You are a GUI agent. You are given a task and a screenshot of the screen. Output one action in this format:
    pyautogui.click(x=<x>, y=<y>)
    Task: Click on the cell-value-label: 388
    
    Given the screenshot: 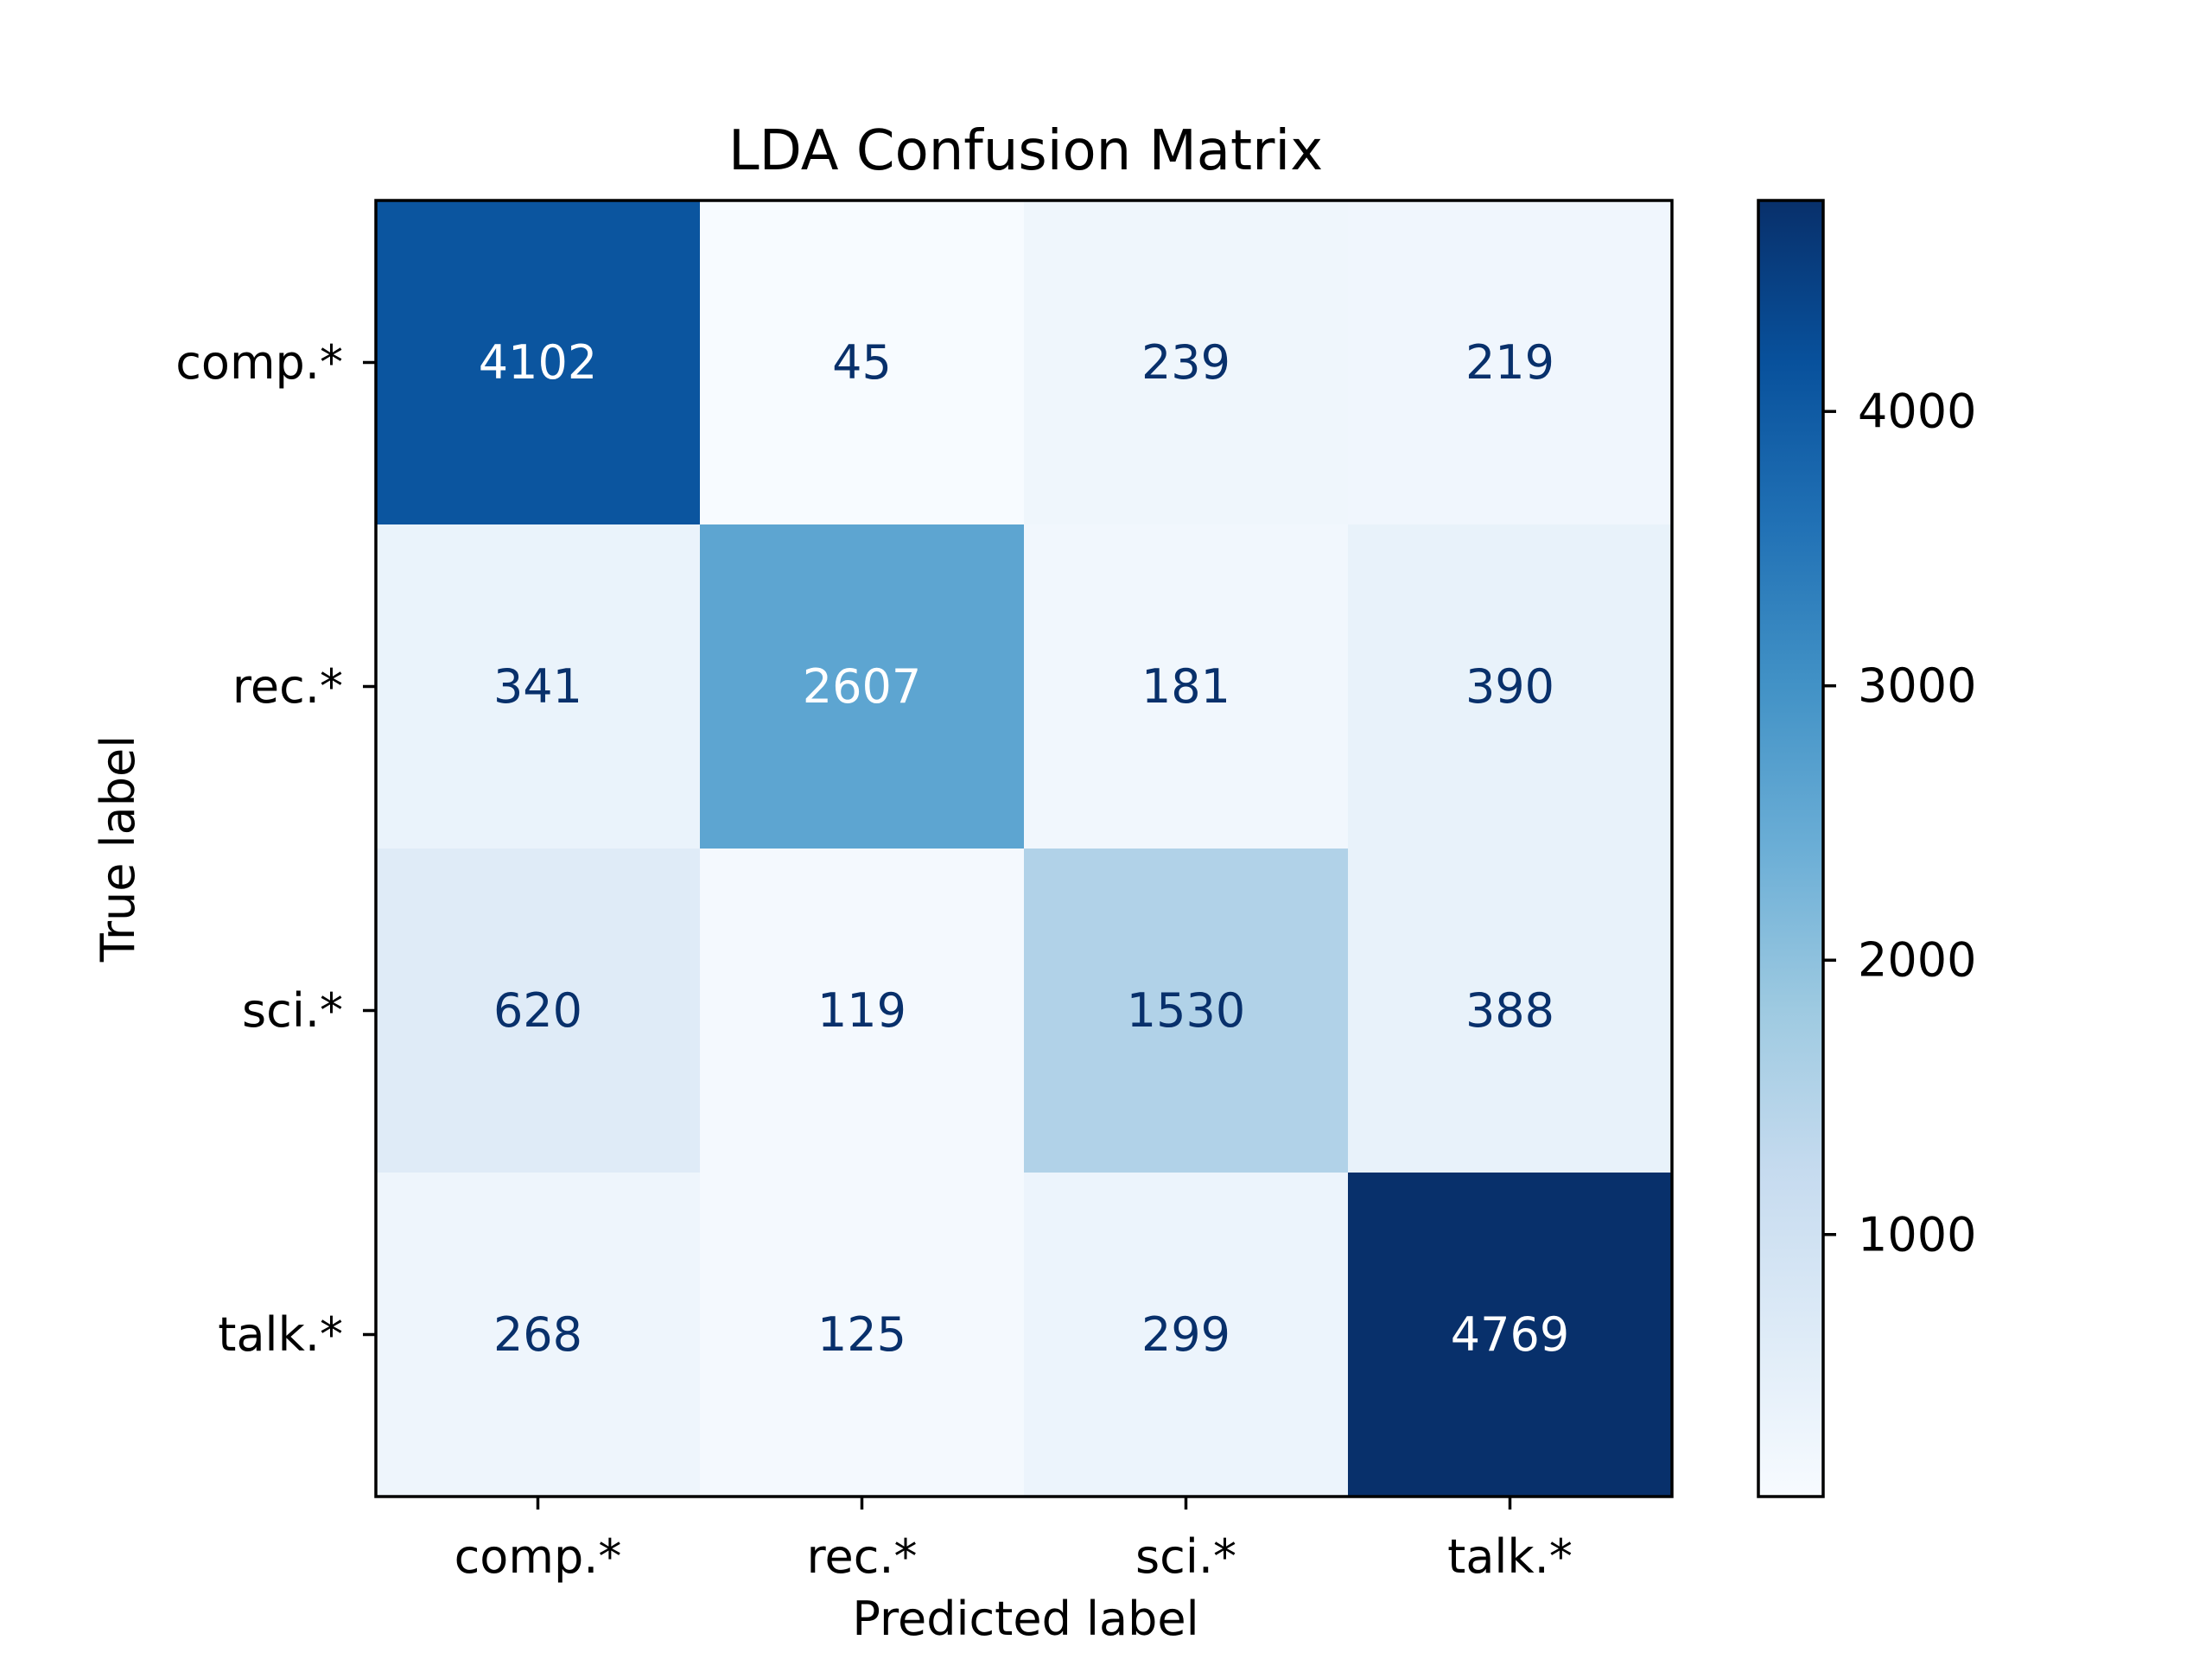 What is the action you would take?
    pyautogui.click(x=1509, y=1010)
    